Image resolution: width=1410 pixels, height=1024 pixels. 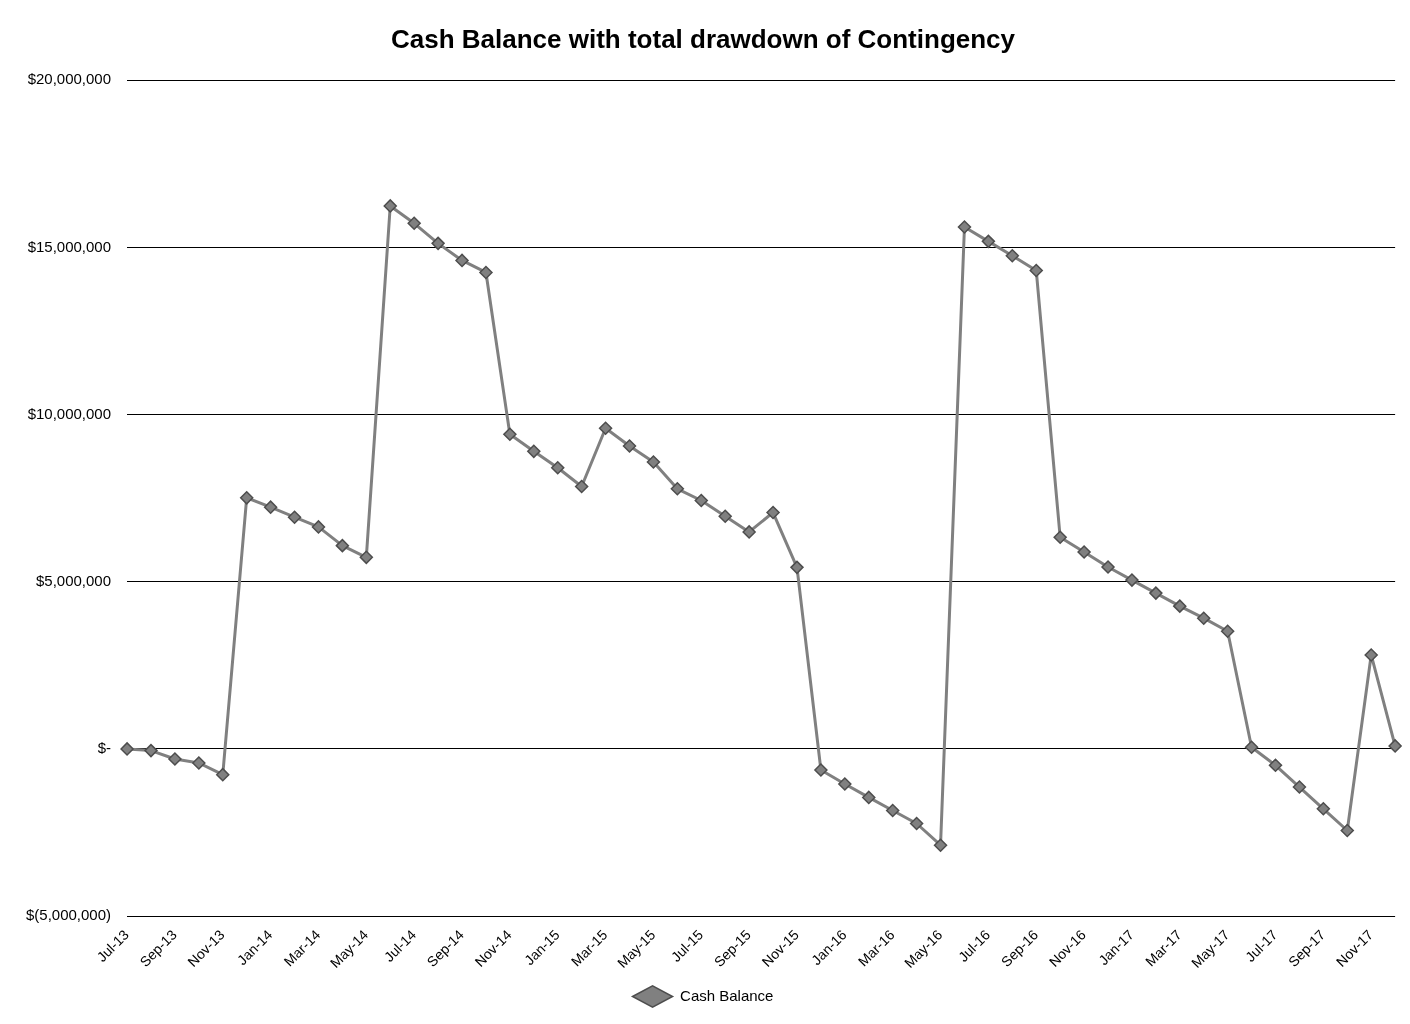 I want to click on y-tick-label: $10,000,000, so click(x=69, y=413).